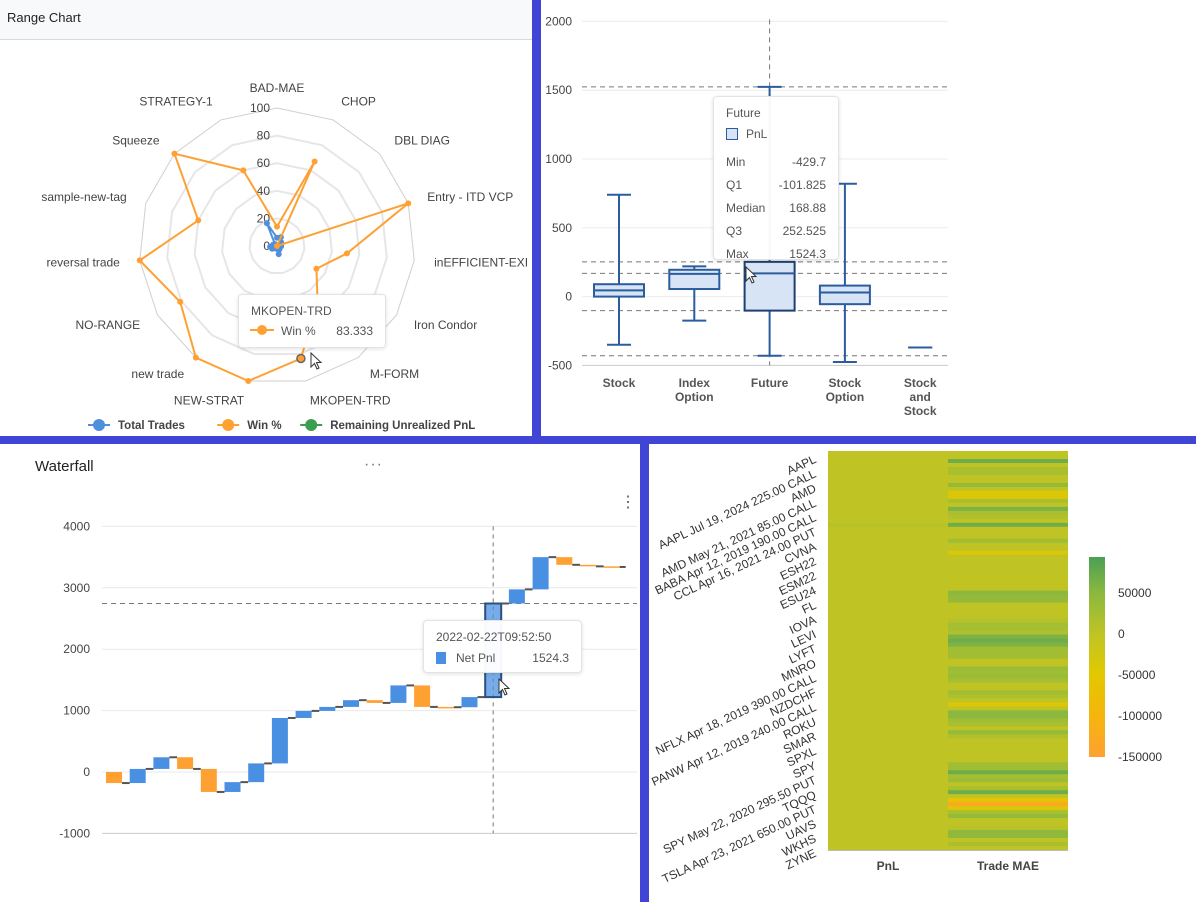  I want to click on box-index-option, so click(694, 293).